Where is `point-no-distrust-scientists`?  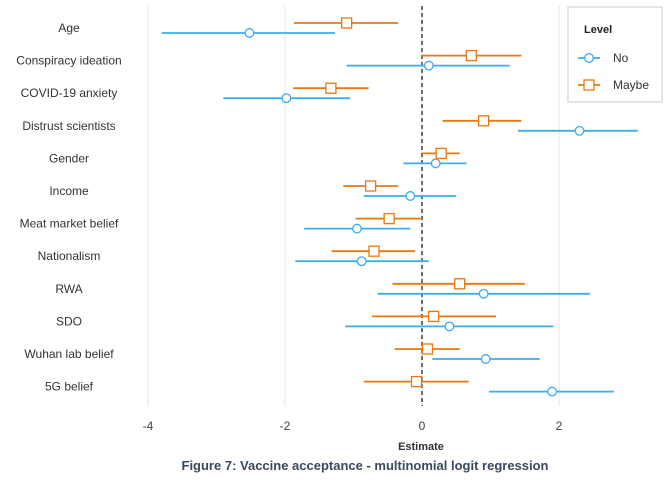 point-no-distrust-scientists is located at coordinates (579, 130).